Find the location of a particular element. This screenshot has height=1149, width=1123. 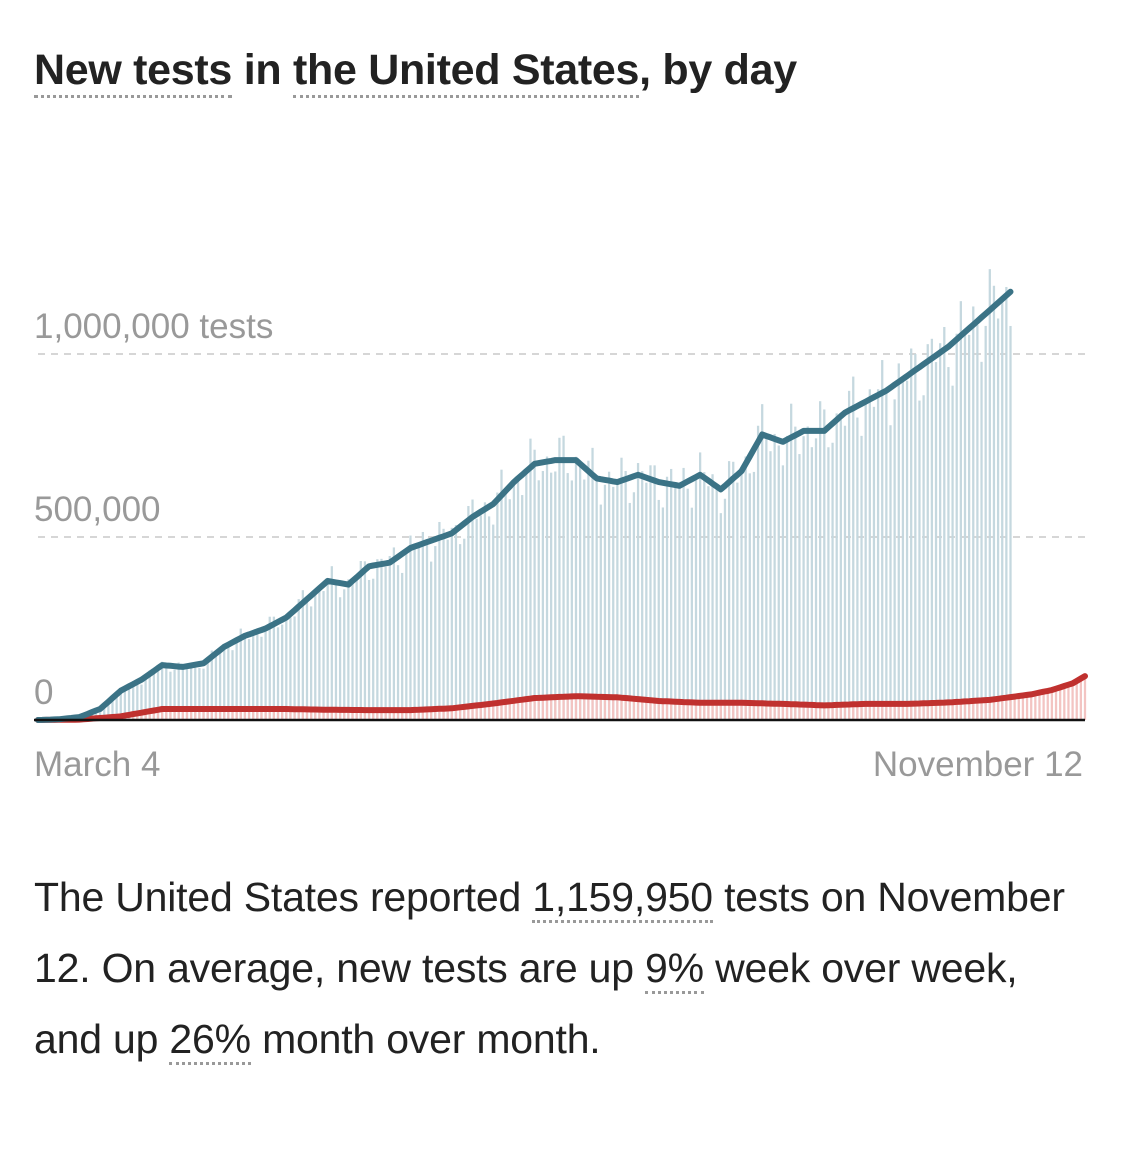

tests-reported-value: 1,159,950 is located at coordinates (622, 898).